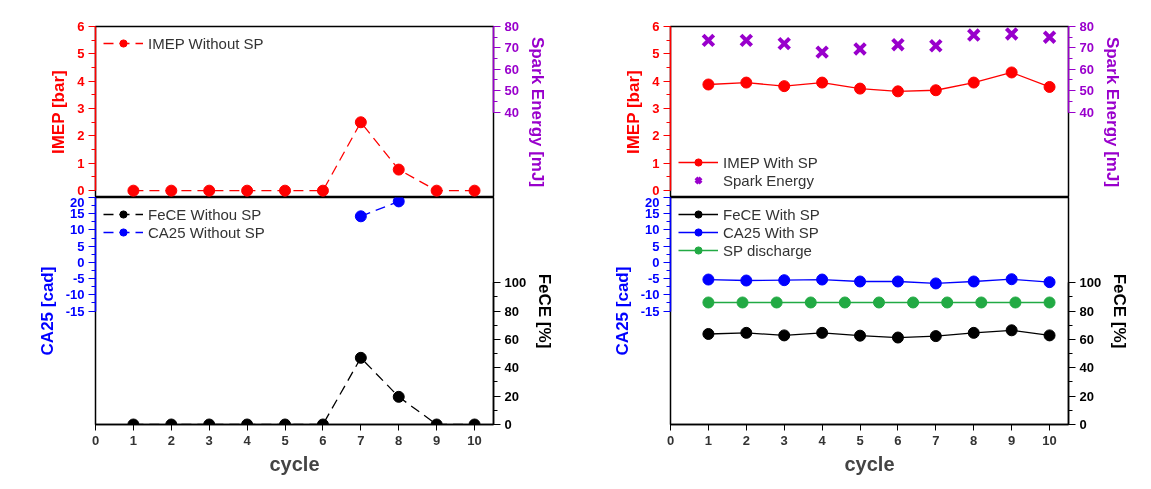  Describe the element at coordinates (205, 214) in the screenshot. I see `legend-label: FeCE Withou SP` at that location.